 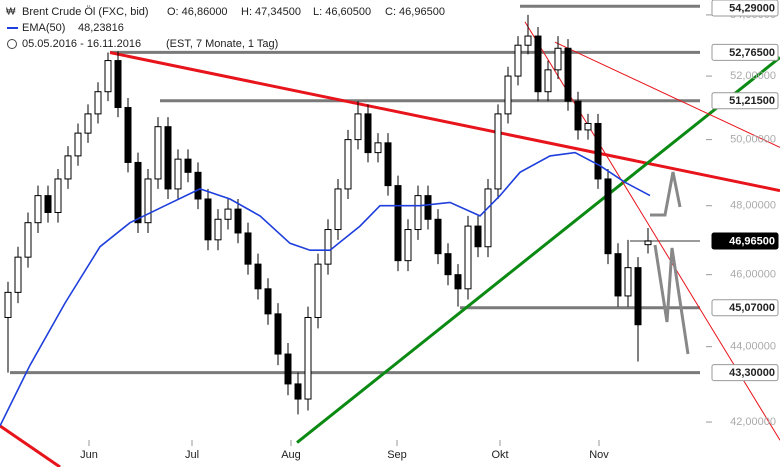 What do you see at coordinates (753, 140) in the screenshot?
I see `y-tick-label: 50,00000` at bounding box center [753, 140].